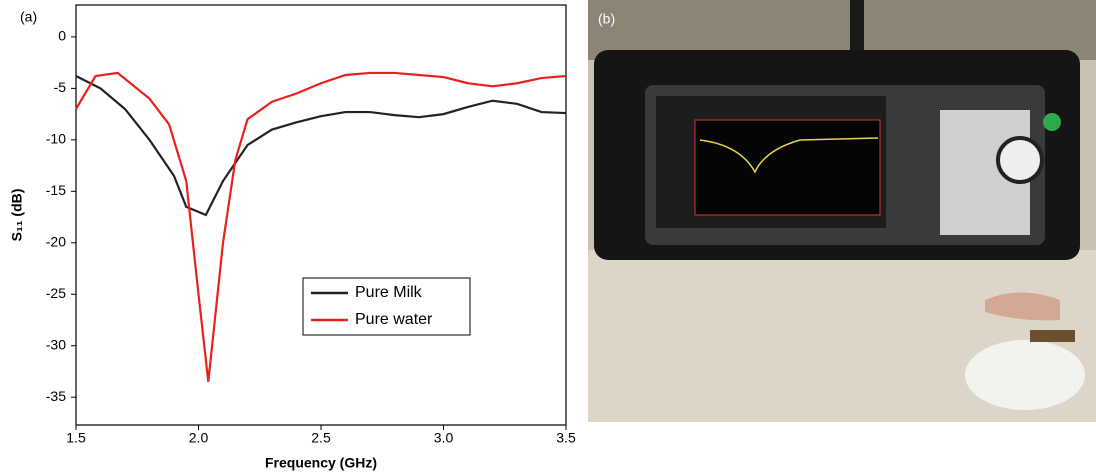 Image resolution: width=1096 pixels, height=474 pixels. I want to click on x-tick-label: 2.0, so click(199, 438).